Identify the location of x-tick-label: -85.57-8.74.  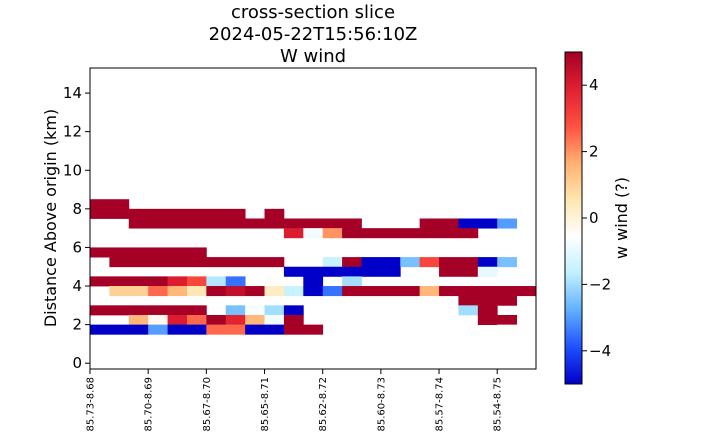
(440, 404).